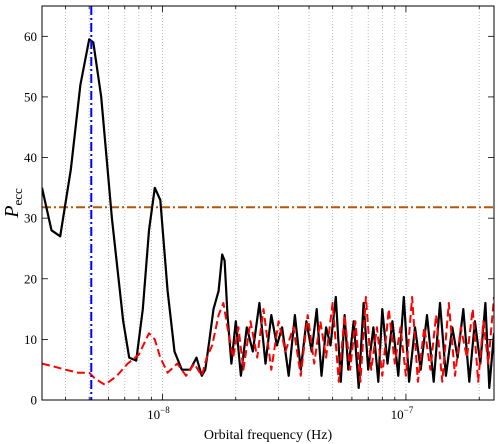 Image resolution: width=498 pixels, height=444 pixels. Describe the element at coordinates (30, 96) in the screenshot. I see `y-tick-label: 50` at that location.